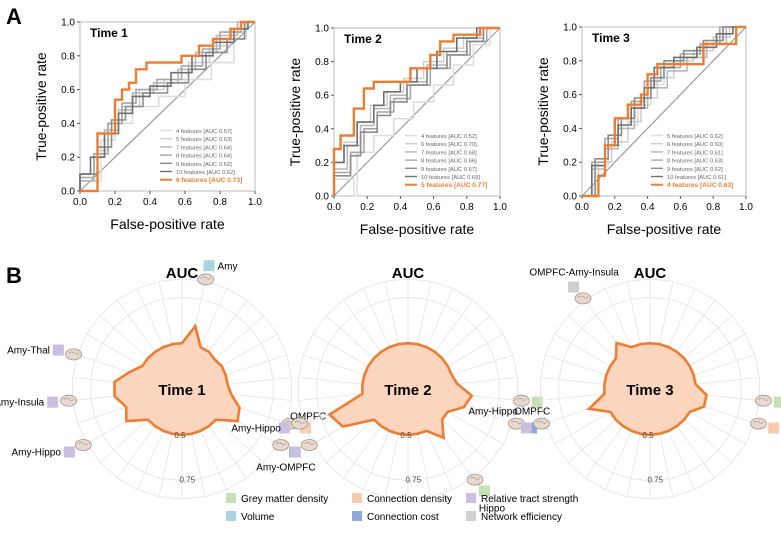 The width and height of the screenshot is (781, 533). I want to click on x-tick-label: 0.8, so click(220, 202).